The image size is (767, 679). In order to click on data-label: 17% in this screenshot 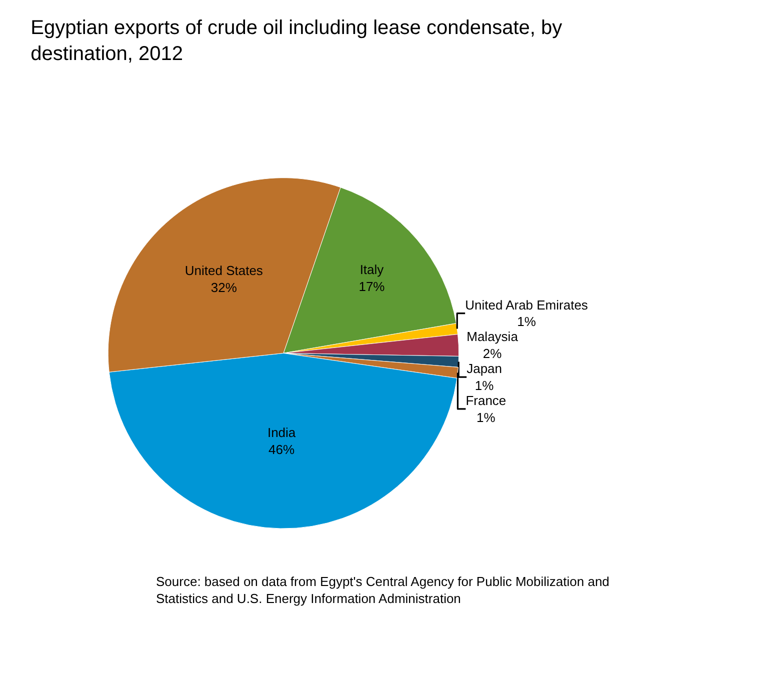, I will do `click(372, 286)`.